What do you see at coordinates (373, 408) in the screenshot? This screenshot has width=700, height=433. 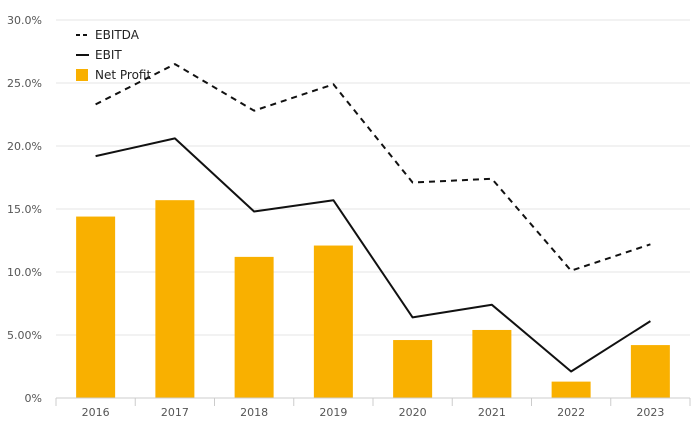 I see `x-axis: 2016 2017 2018 2019 2020 2021 2022 2023` at bounding box center [373, 408].